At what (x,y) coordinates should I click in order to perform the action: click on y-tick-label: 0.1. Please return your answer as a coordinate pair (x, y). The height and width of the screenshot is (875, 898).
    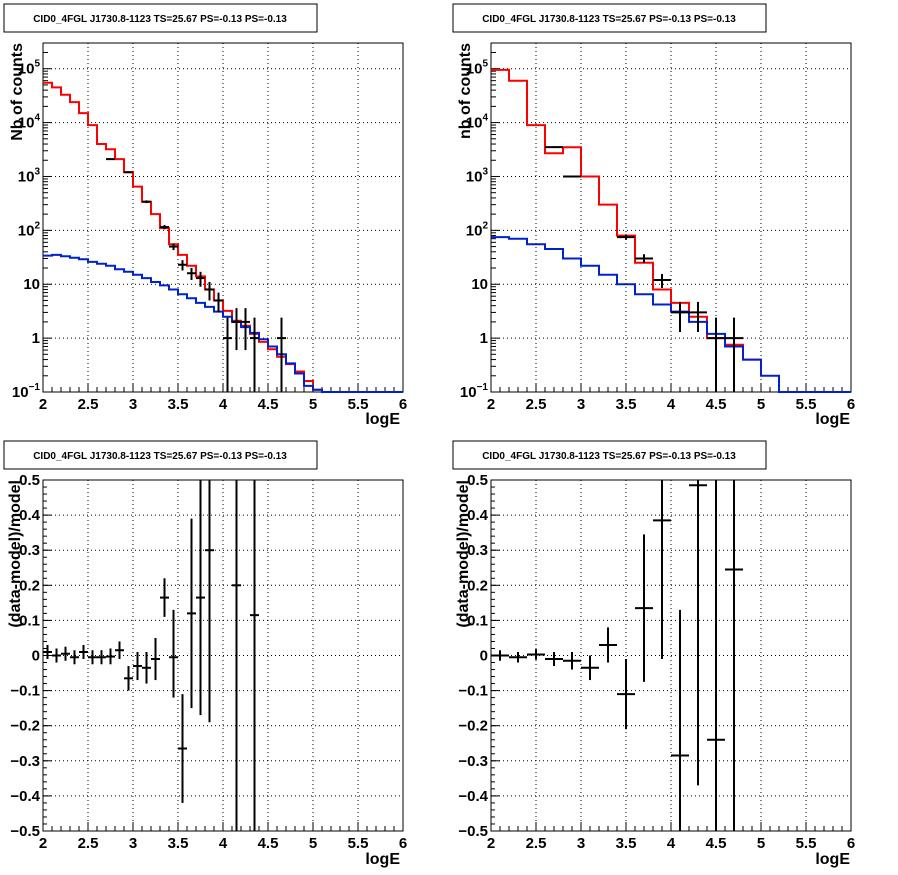
    Looking at the image, I should click on (29, 620).